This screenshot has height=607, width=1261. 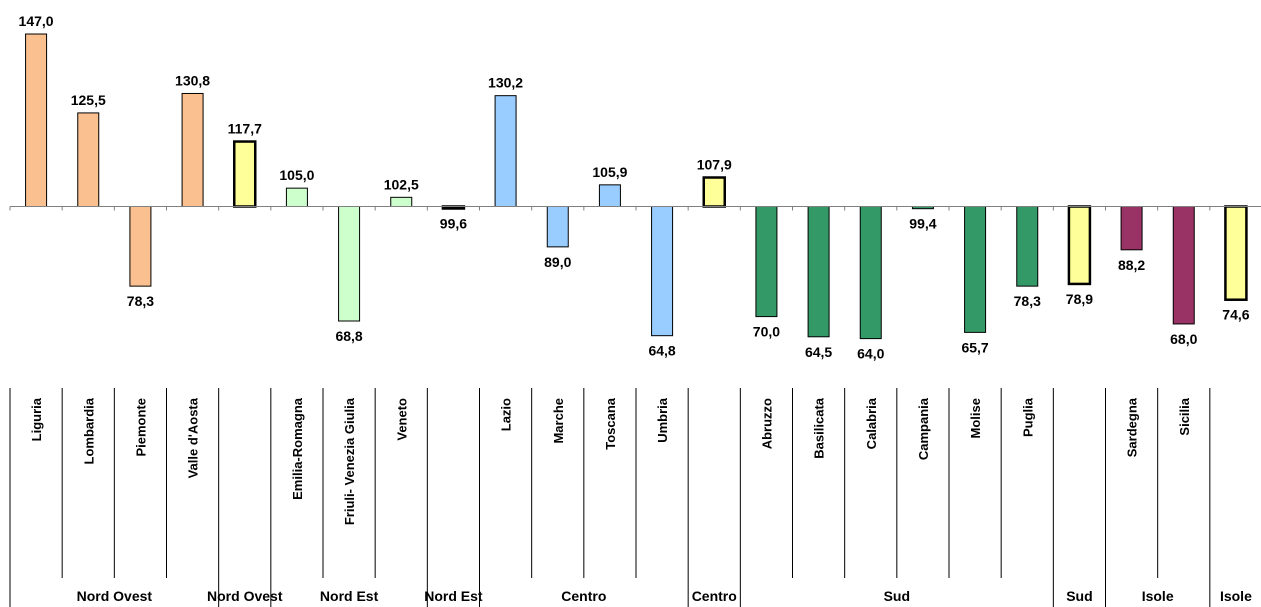 I want to click on value-label-2: 78,3, so click(x=140, y=301).